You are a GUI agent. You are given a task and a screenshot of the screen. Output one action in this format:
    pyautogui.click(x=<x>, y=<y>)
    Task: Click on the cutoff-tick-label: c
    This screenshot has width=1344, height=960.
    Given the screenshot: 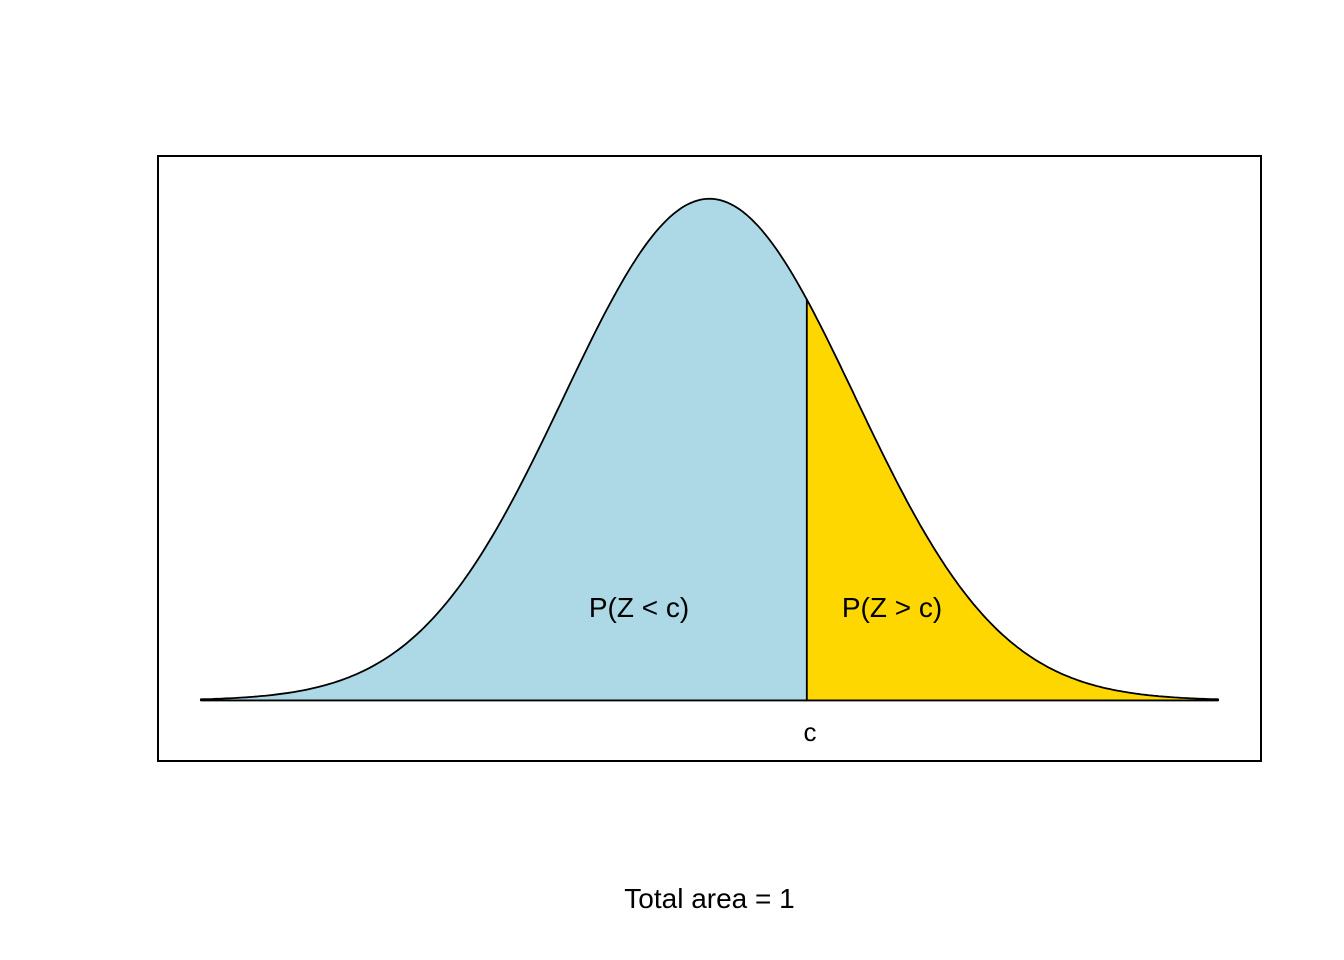 What is the action you would take?
    pyautogui.click(x=810, y=732)
    